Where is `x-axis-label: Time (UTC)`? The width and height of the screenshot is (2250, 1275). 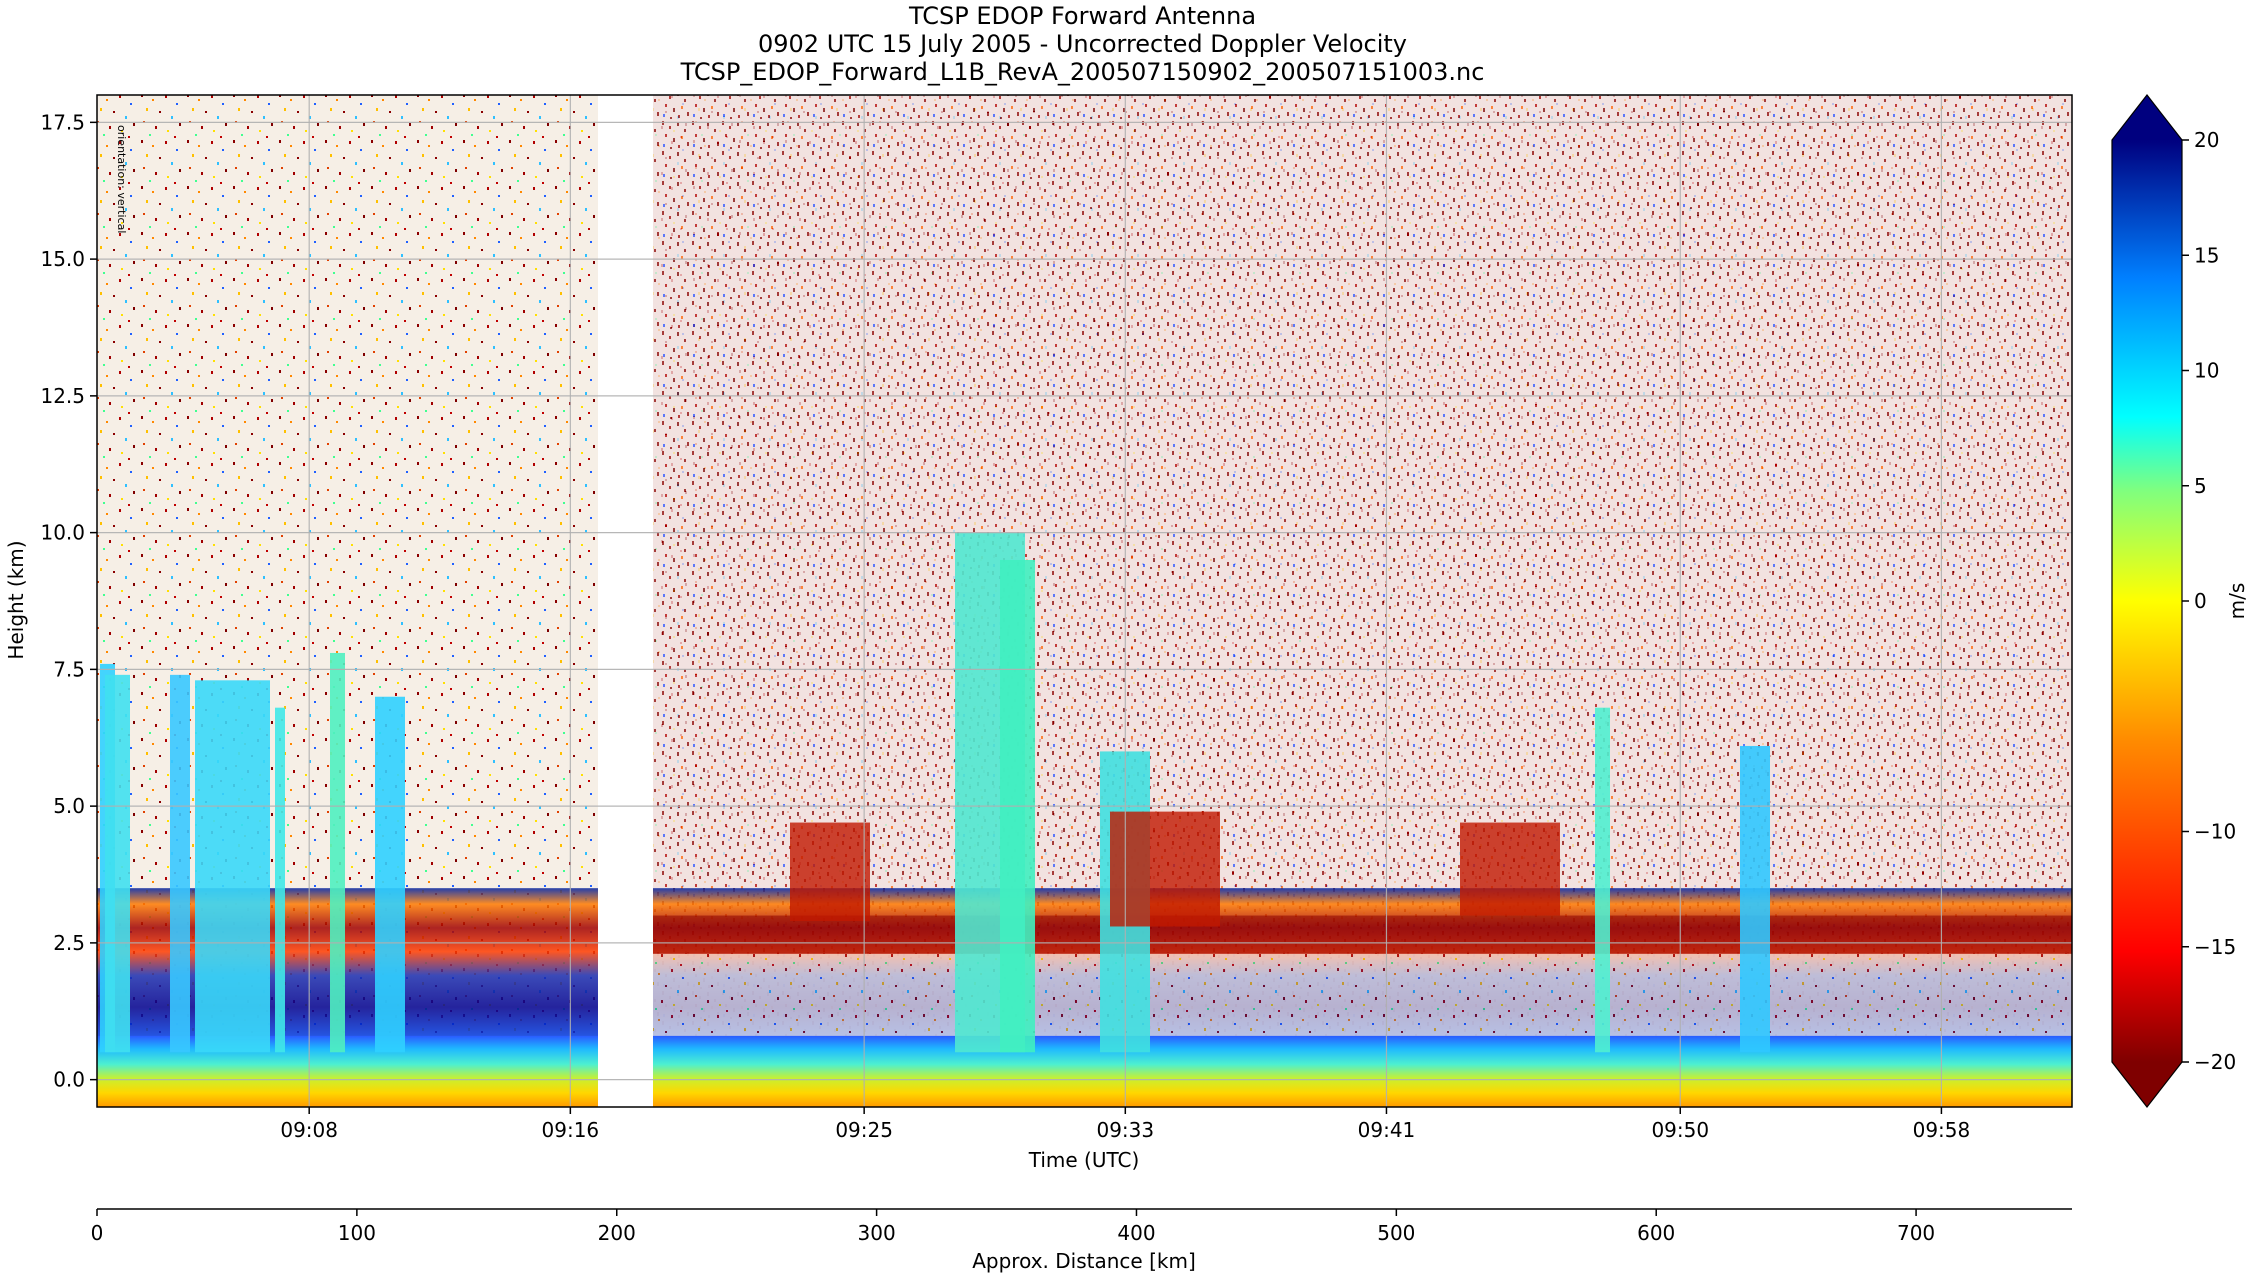 x-axis-label: Time (UTC) is located at coordinates (1084, 1160).